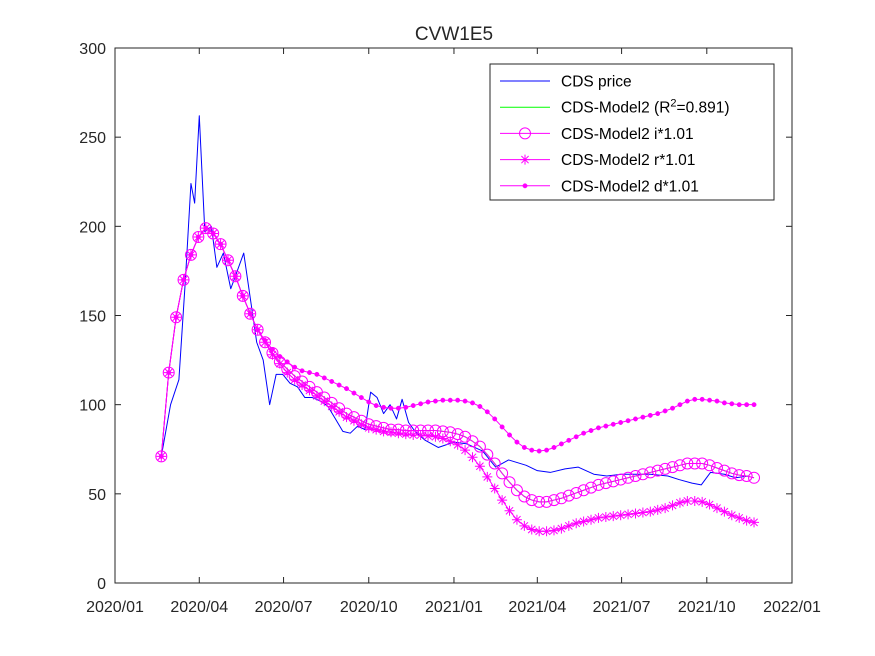 The width and height of the screenshot is (875, 656). I want to click on legend-label: CDS-Model2 (R2=0.891), so click(645, 107).